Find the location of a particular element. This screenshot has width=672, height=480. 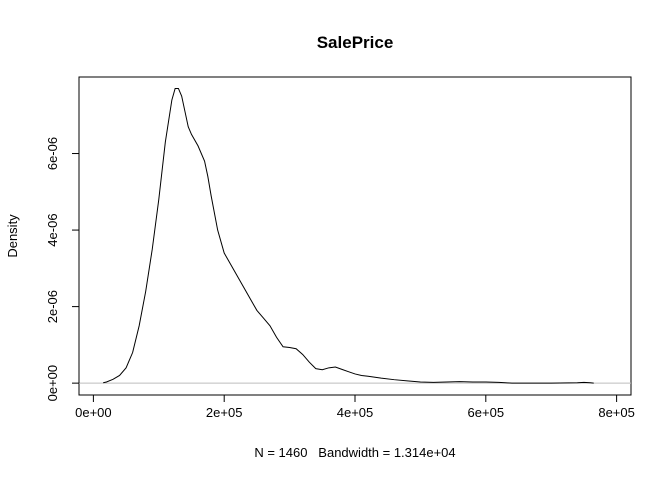

x-tick-label: 8e+05 is located at coordinates (616, 412).